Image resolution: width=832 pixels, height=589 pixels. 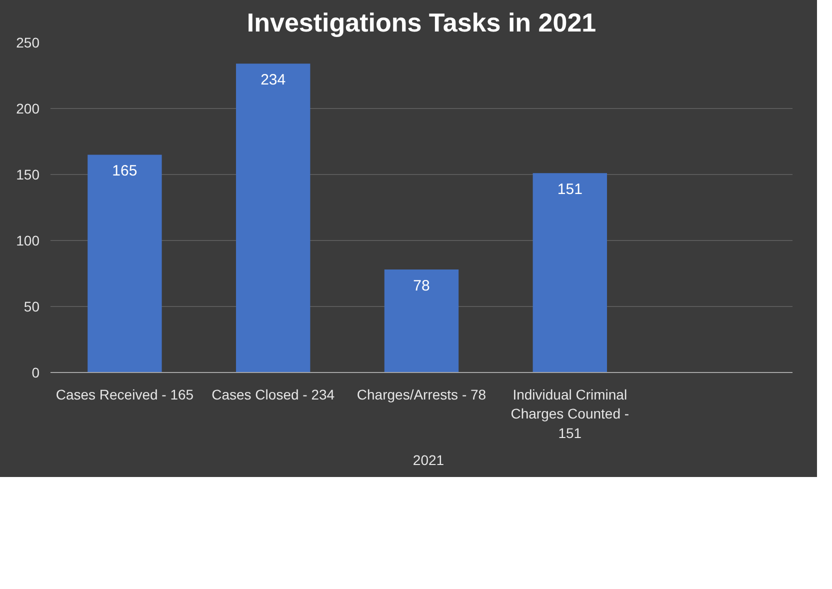 I want to click on y-tick-label: 50, so click(x=32, y=306).